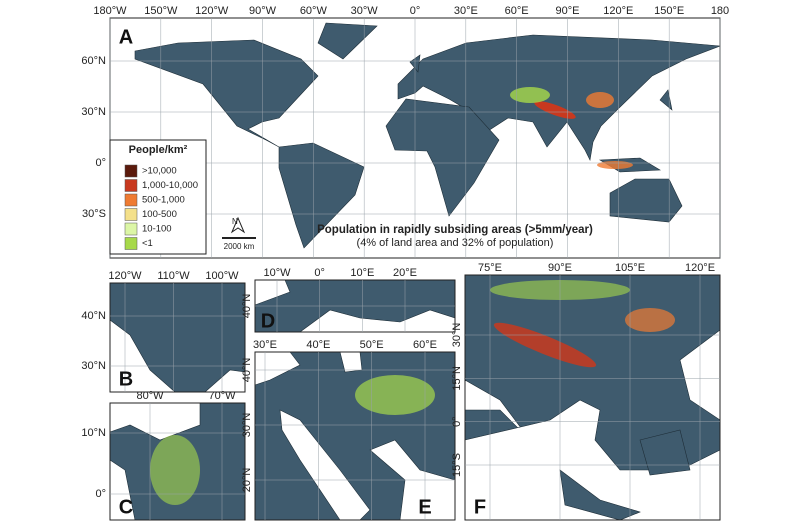  I want to click on legend-label: >10,000, so click(159, 171).